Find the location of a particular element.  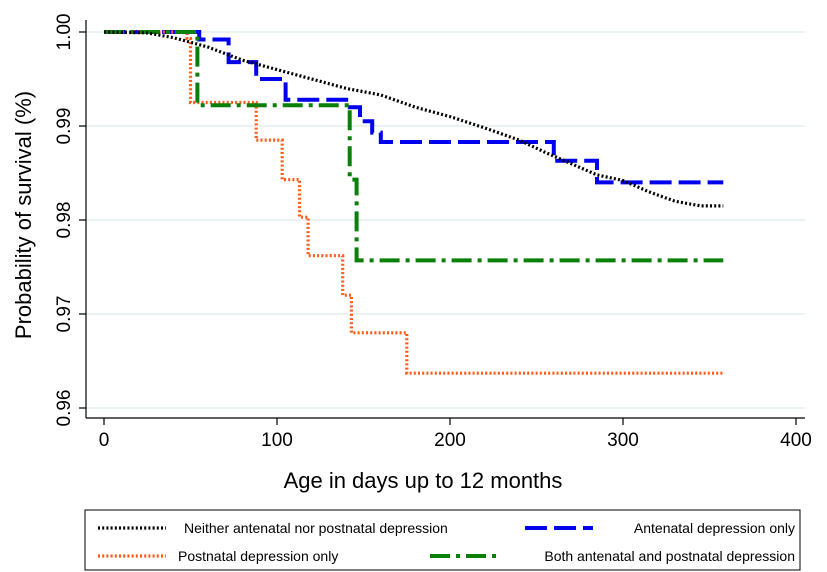

x-tick-label: 200 is located at coordinates (450, 440).